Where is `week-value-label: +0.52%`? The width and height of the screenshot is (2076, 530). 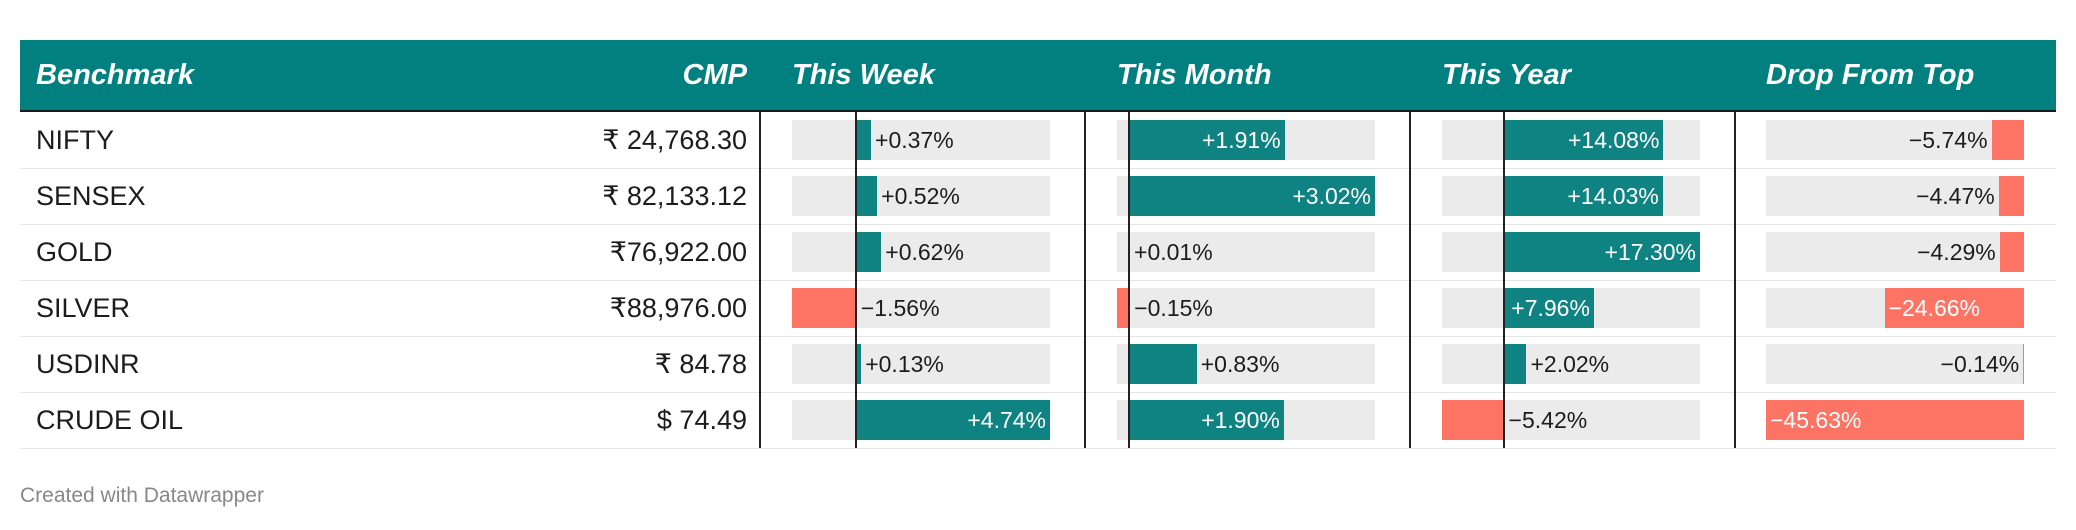 week-value-label: +0.52% is located at coordinates (920, 196).